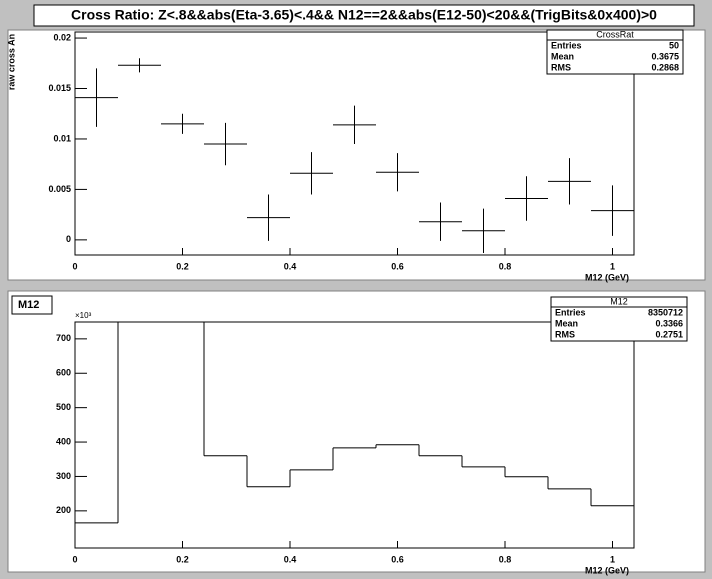 This screenshot has width=712, height=579. What do you see at coordinates (63, 407) in the screenshot?
I see `y-tick-label: 500` at bounding box center [63, 407].